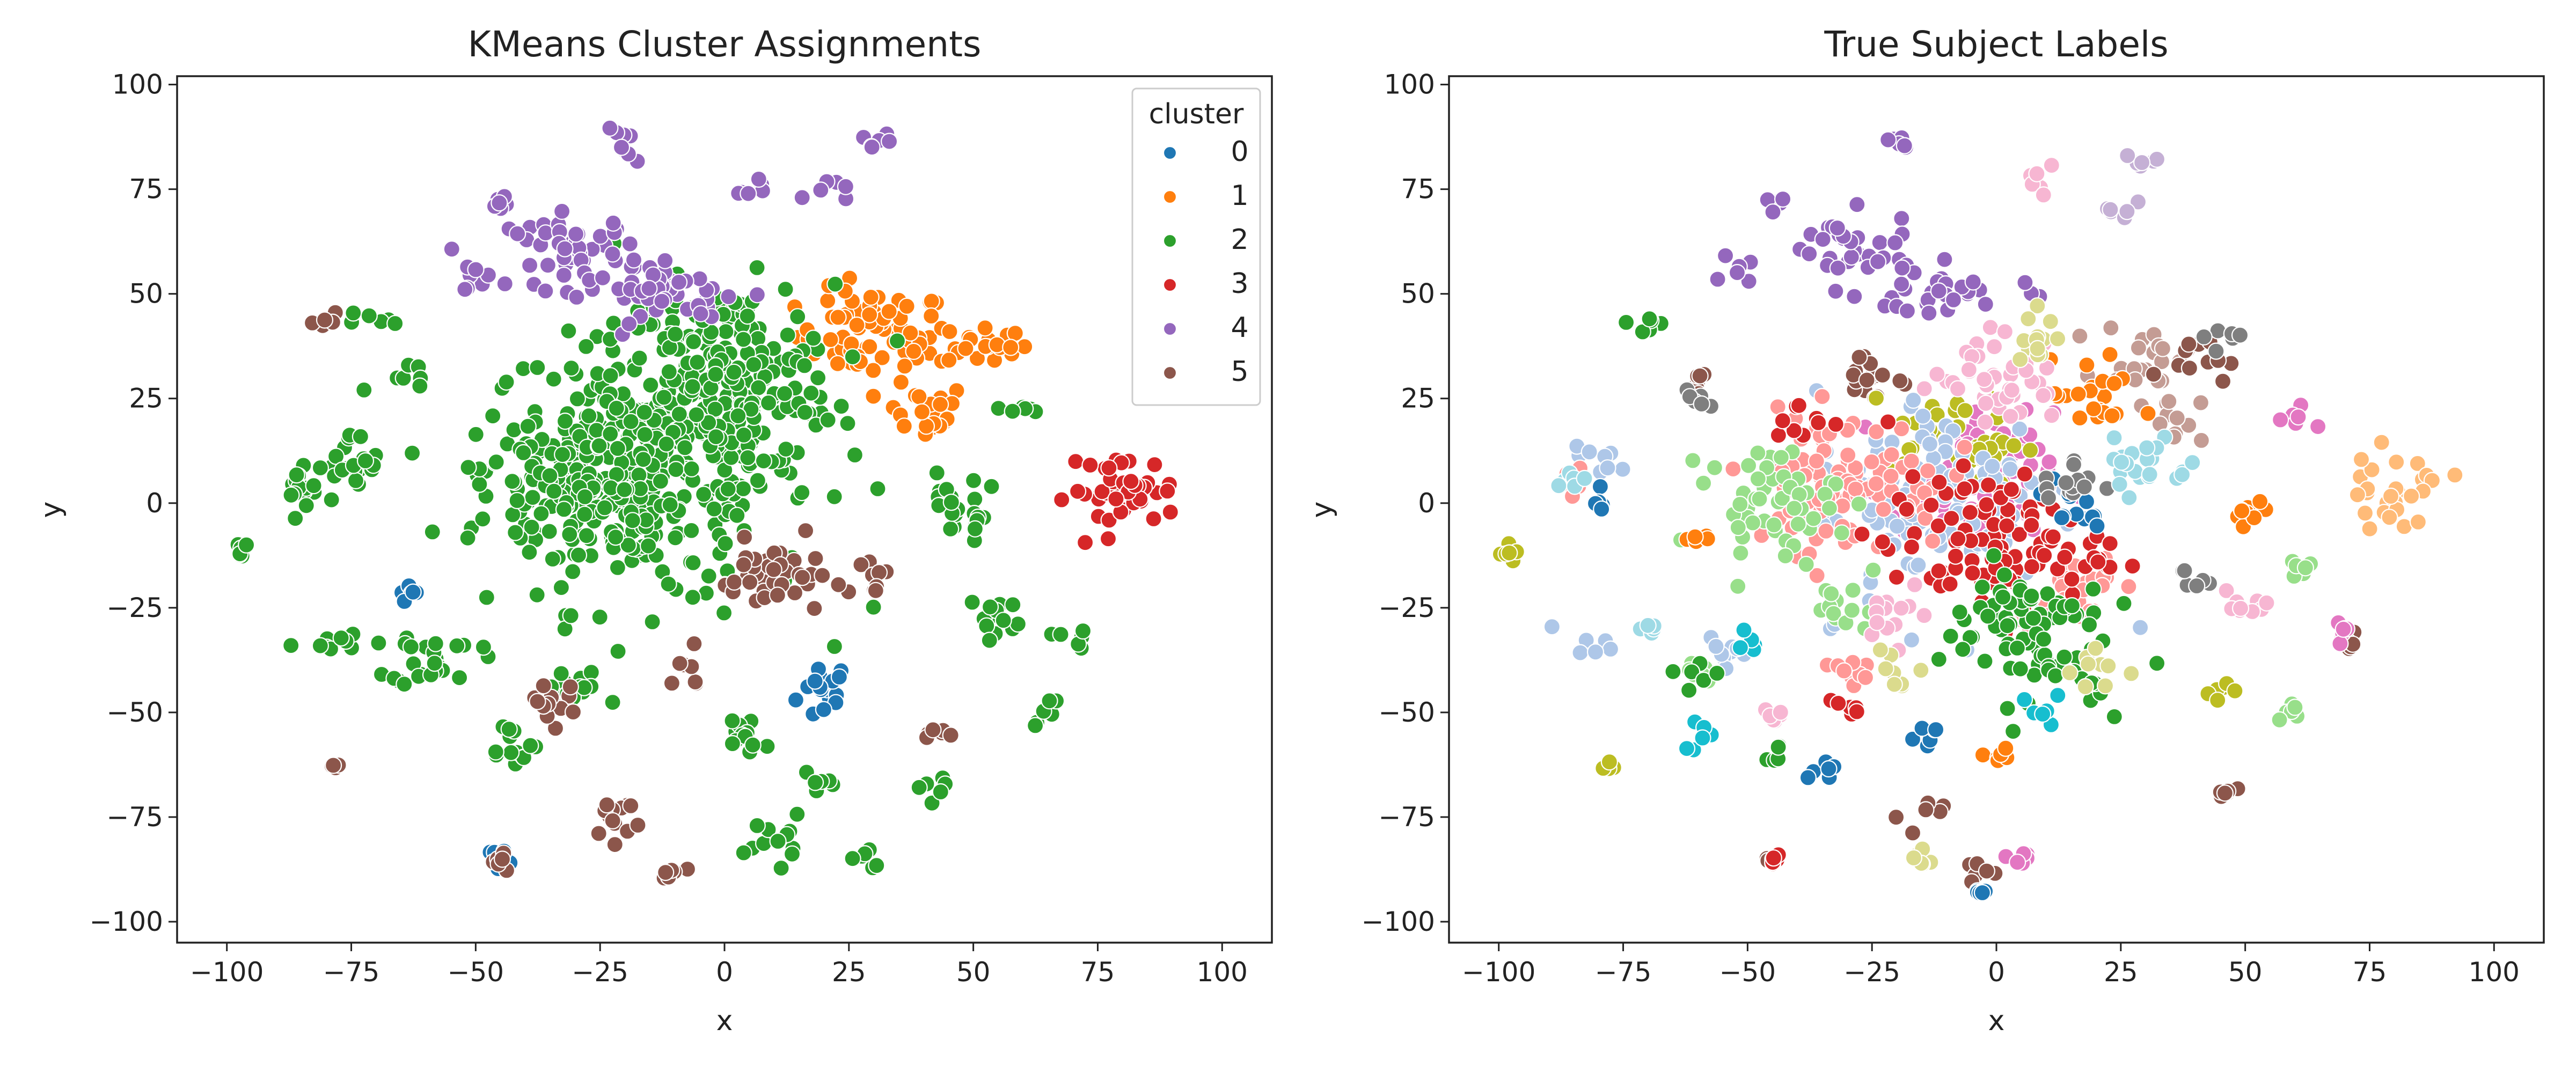 The image size is (2576, 1073). Describe the element at coordinates (1239, 152) in the screenshot. I see `legend-label: 0` at that location.